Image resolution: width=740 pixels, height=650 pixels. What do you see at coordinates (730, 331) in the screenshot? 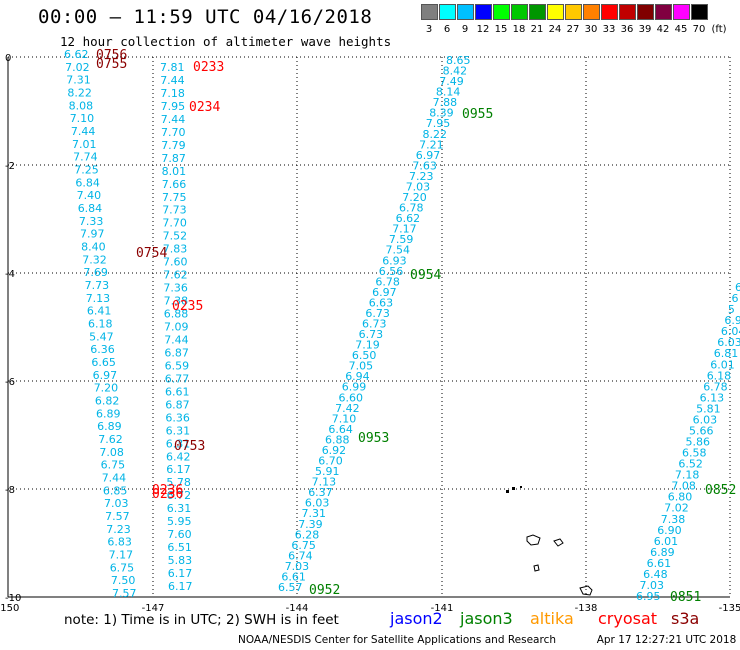
I see `wave-height-value: 6.04` at bounding box center [730, 331].